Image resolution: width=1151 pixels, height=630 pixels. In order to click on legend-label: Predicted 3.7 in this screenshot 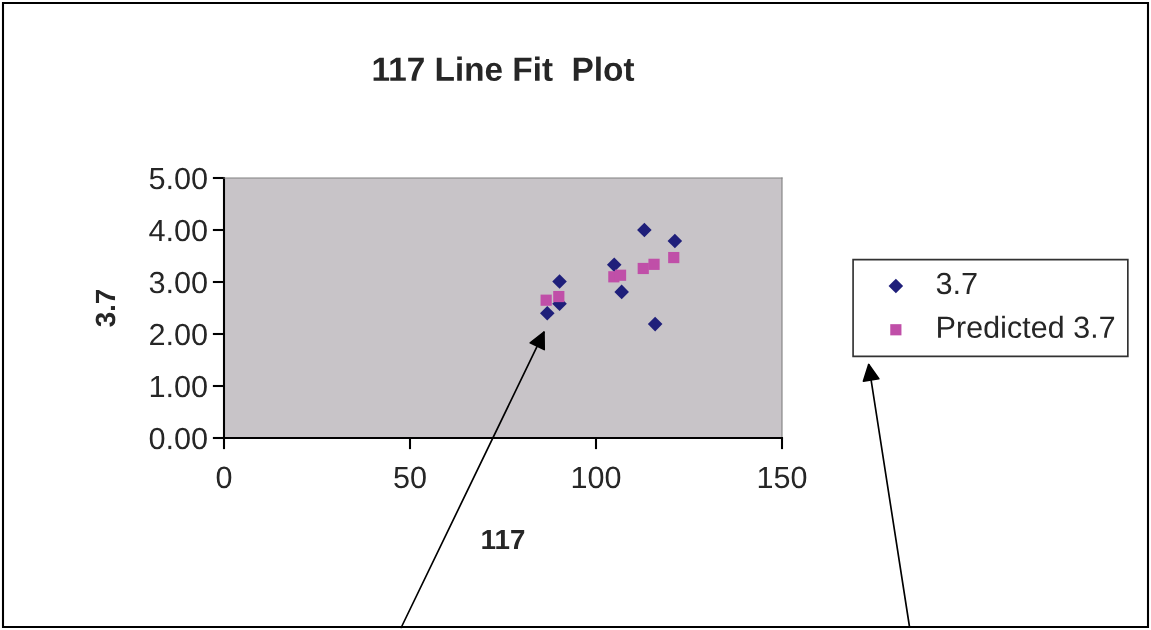, I will do `click(1026, 327)`.